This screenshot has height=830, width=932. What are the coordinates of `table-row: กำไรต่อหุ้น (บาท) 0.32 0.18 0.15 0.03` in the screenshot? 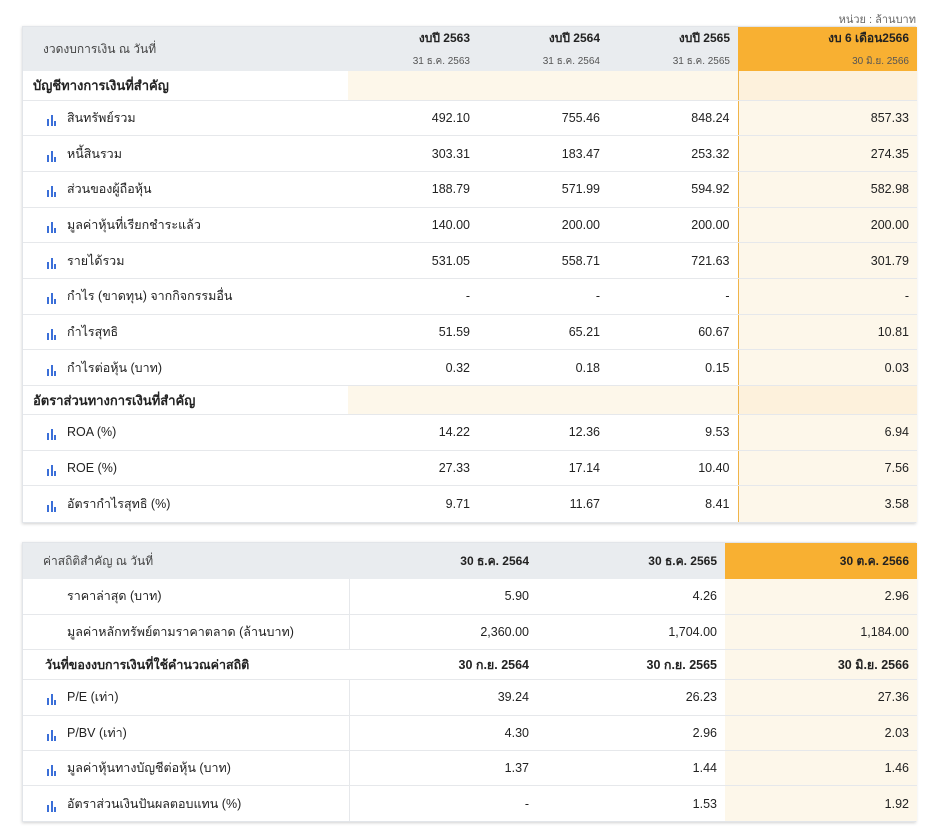 It's located at (470, 367).